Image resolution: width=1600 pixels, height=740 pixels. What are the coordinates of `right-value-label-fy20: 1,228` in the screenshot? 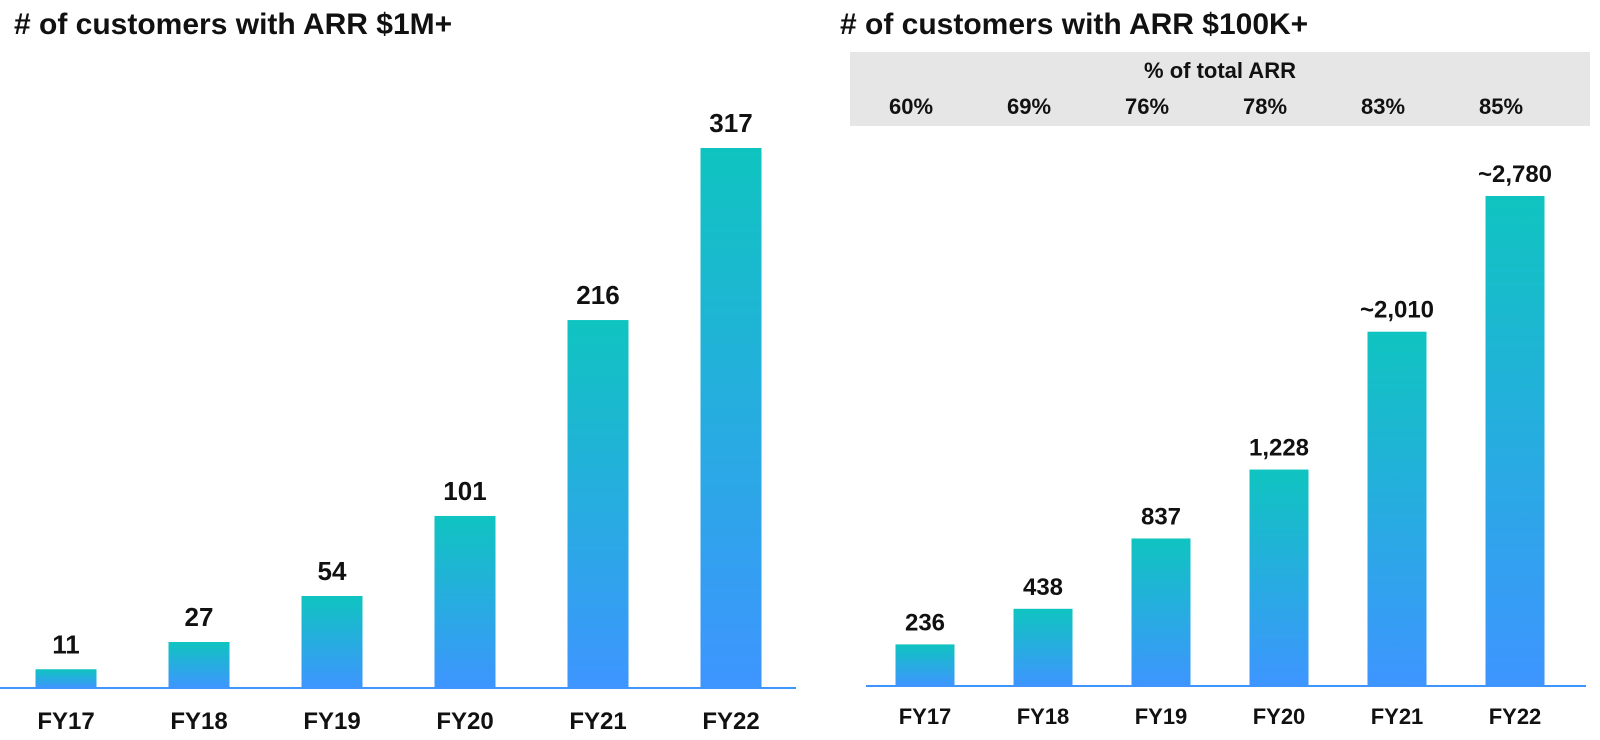 It's located at (1279, 448).